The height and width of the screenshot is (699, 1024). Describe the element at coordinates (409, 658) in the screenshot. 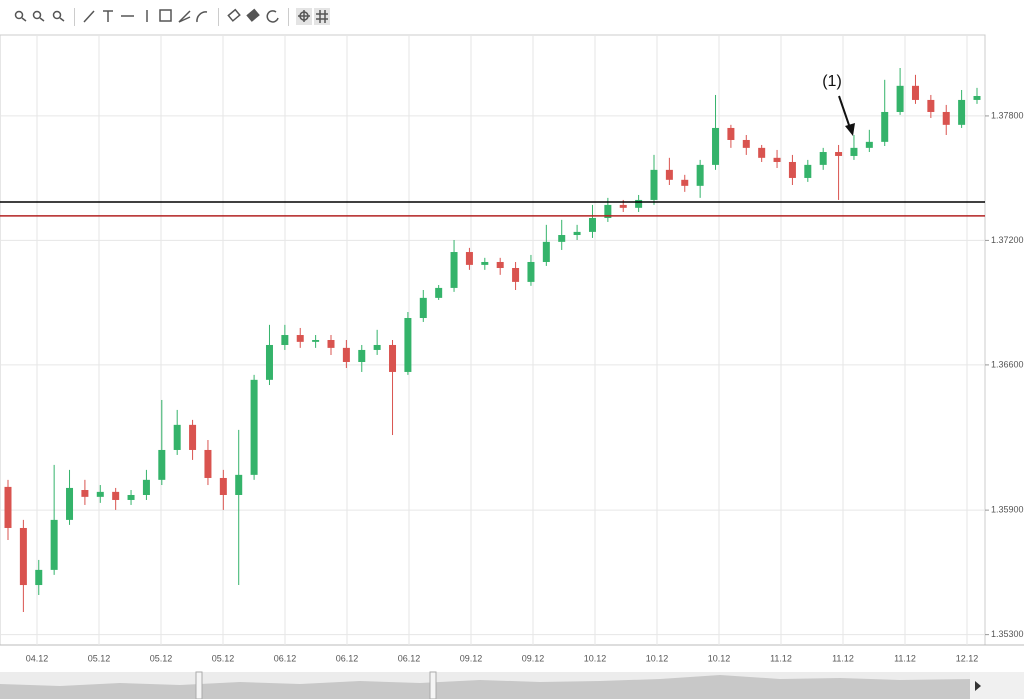

I see `x-tick-label: 06.12` at that location.